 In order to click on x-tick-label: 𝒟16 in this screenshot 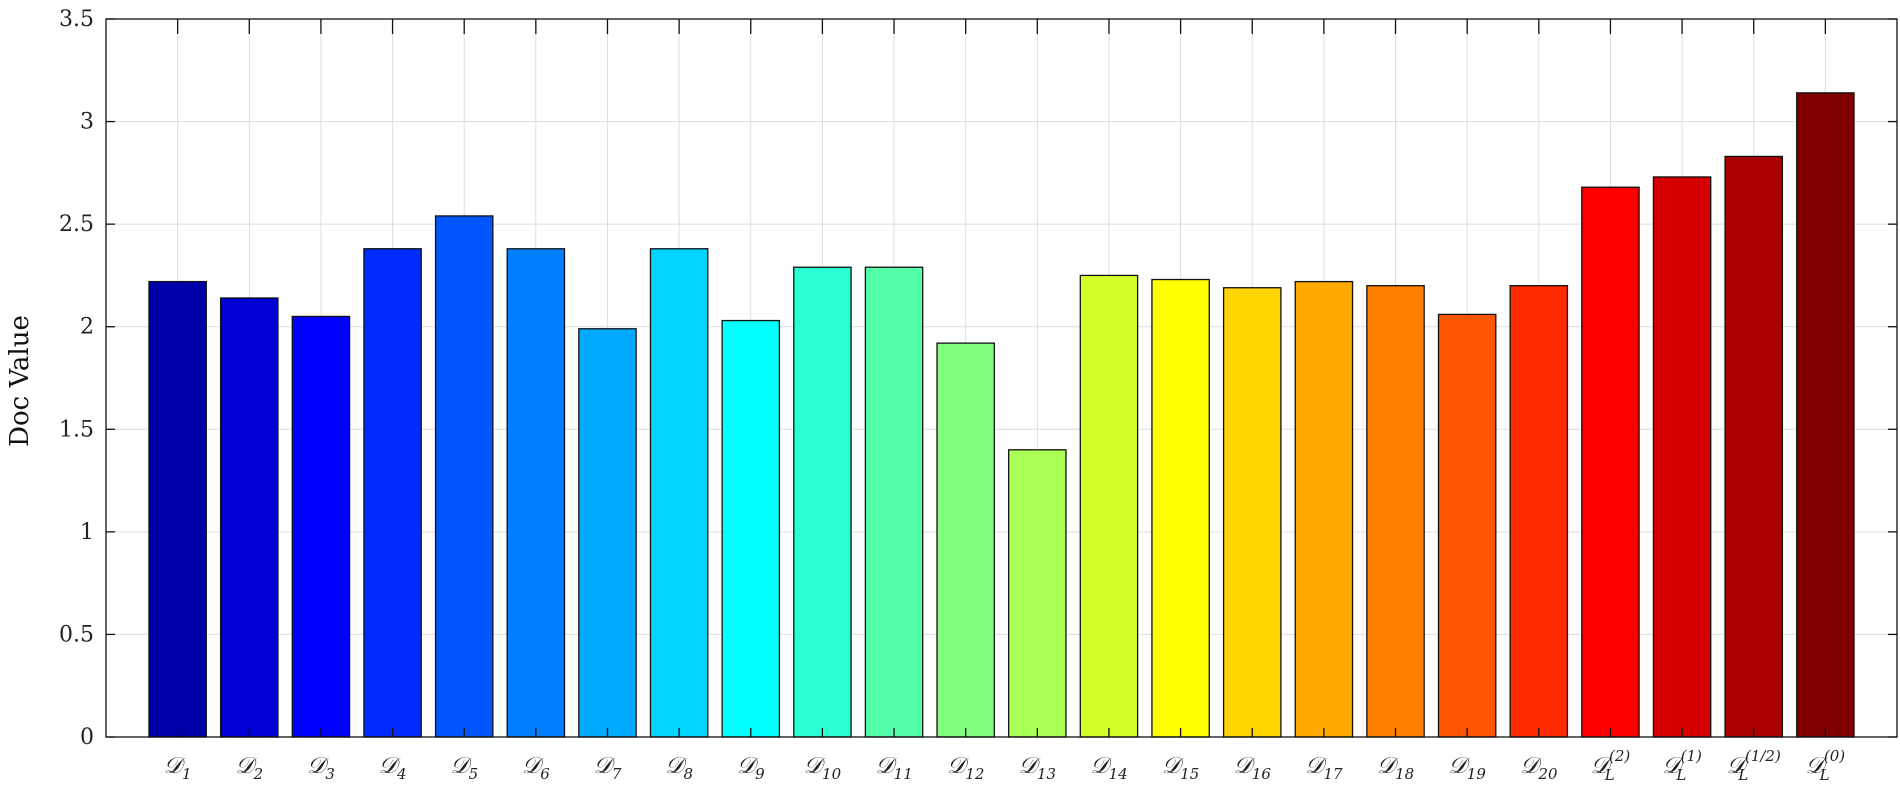, I will do `click(1253, 768)`.